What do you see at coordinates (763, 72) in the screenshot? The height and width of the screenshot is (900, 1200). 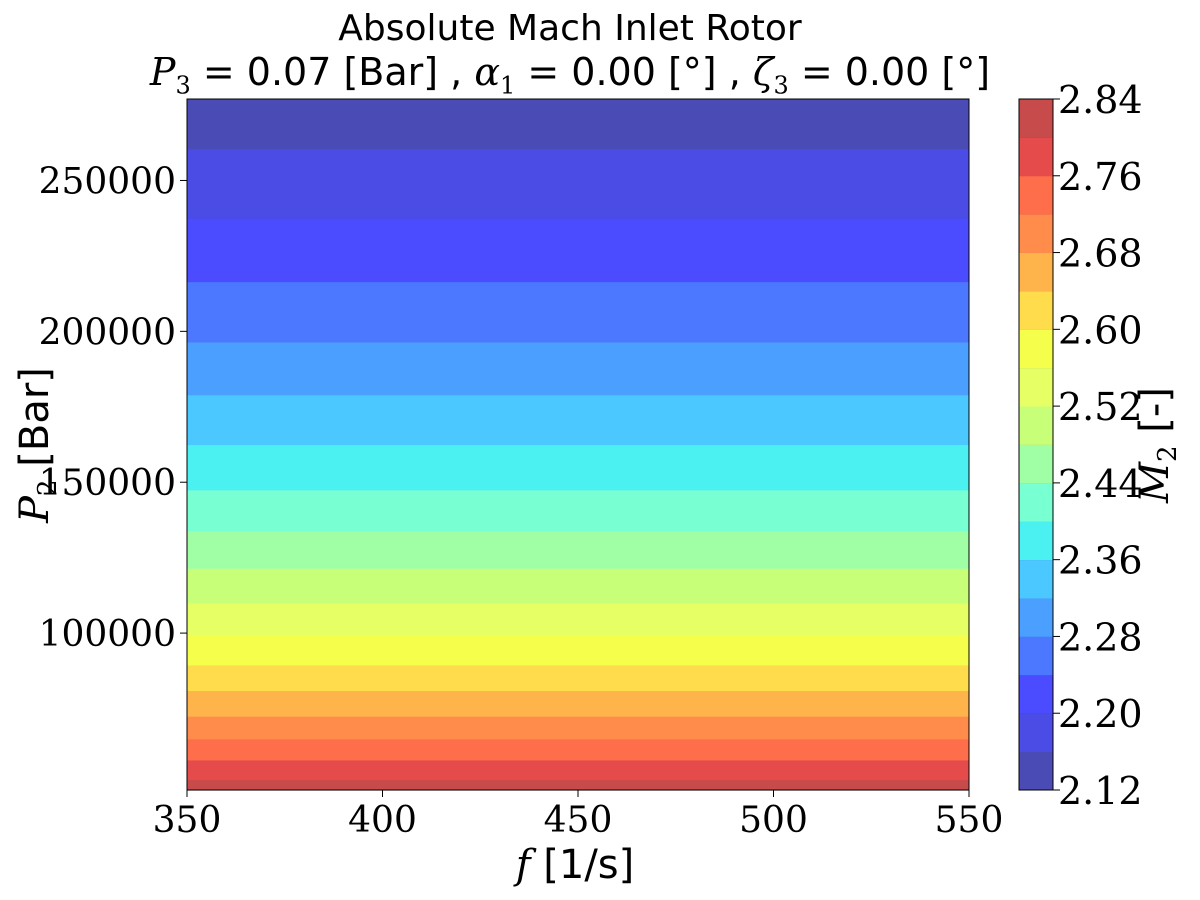 I see `subtitle-zeta-symbol: ζ` at bounding box center [763, 72].